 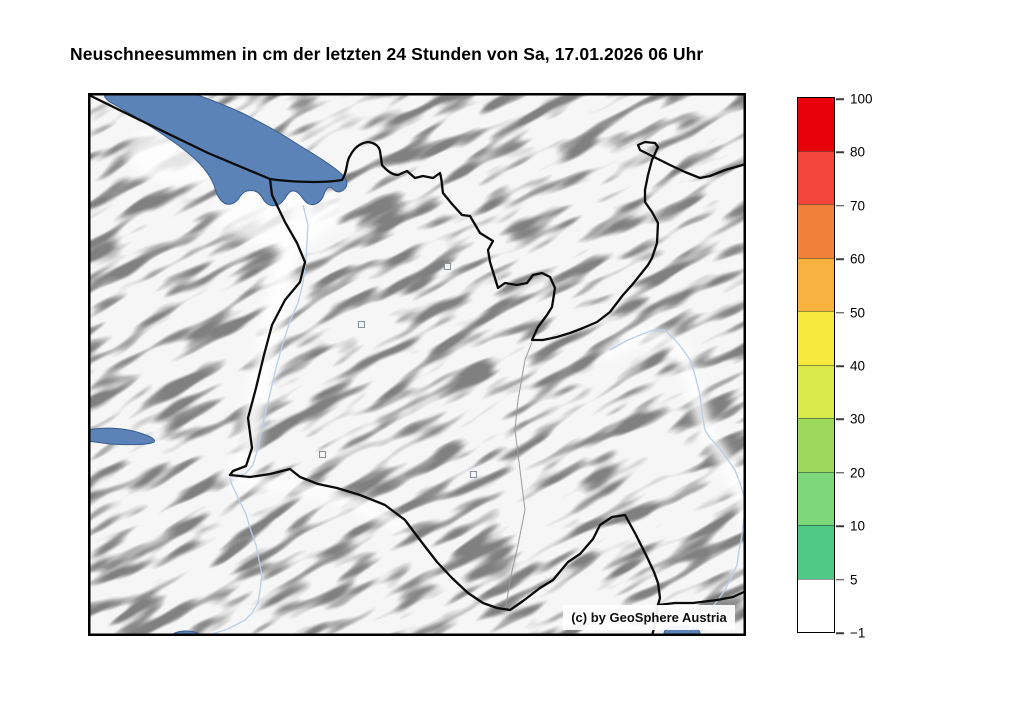 I want to click on river-ill, so click(x=230, y=556).